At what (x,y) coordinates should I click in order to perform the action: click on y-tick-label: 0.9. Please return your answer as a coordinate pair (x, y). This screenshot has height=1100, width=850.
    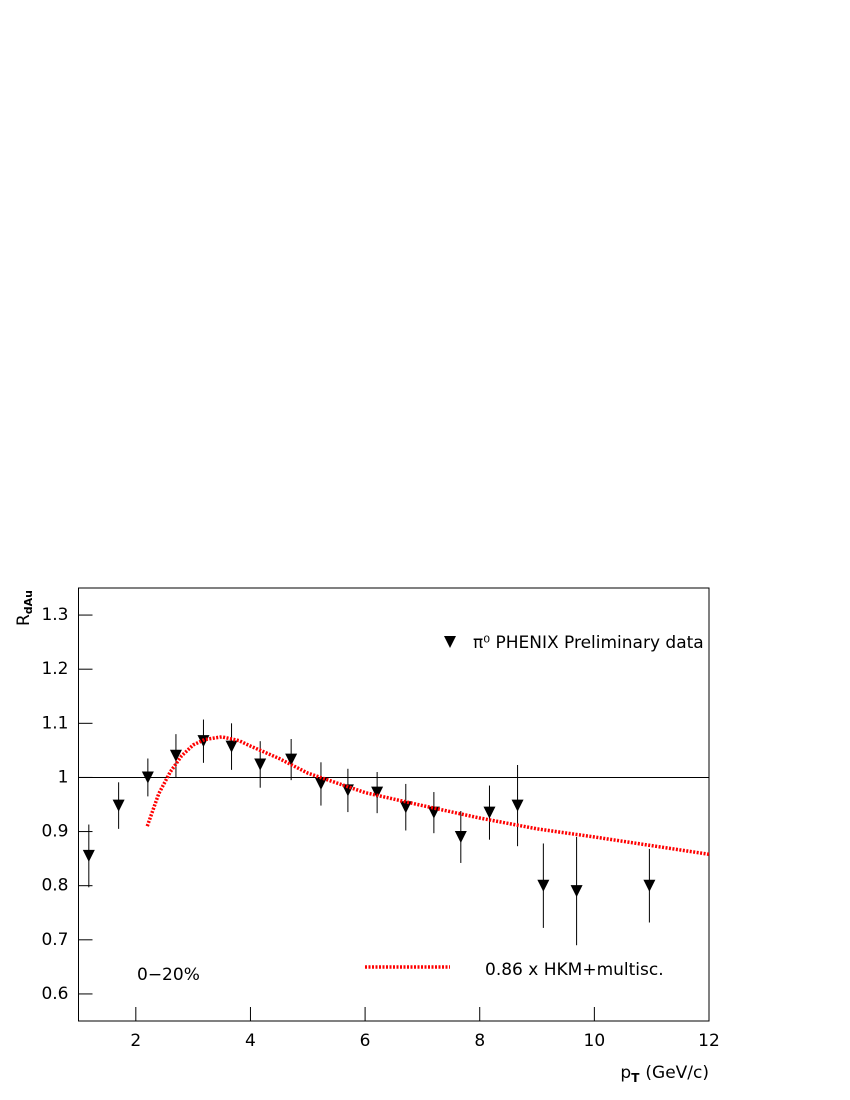
    Looking at the image, I should click on (54, 832).